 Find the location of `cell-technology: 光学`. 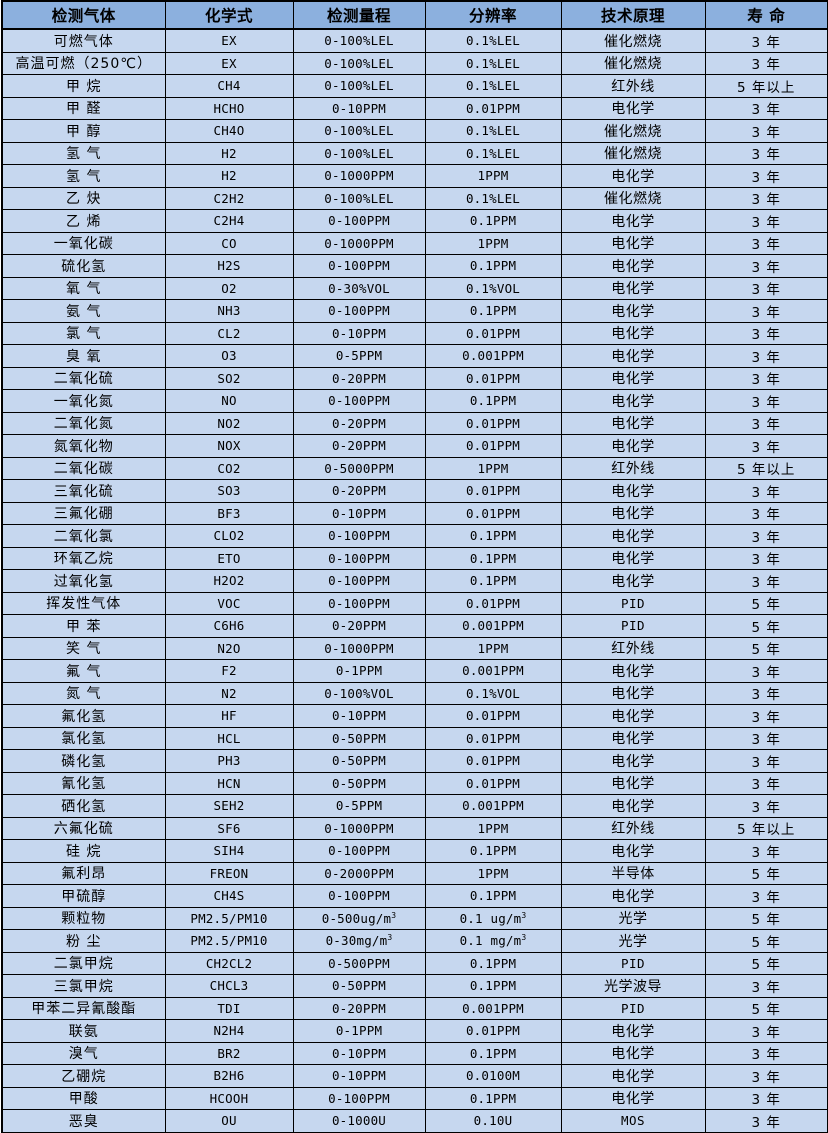

cell-technology: 光学 is located at coordinates (633, 918).